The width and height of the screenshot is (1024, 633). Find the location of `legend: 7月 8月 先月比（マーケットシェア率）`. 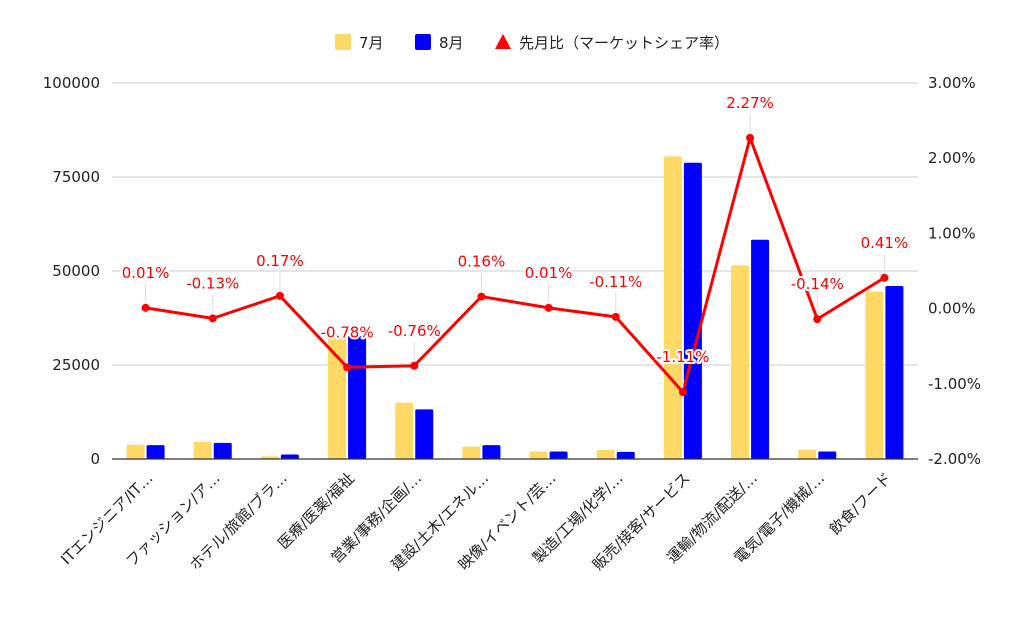

legend: 7月 8月 先月比（マーケットシェア率） is located at coordinates (532, 43).